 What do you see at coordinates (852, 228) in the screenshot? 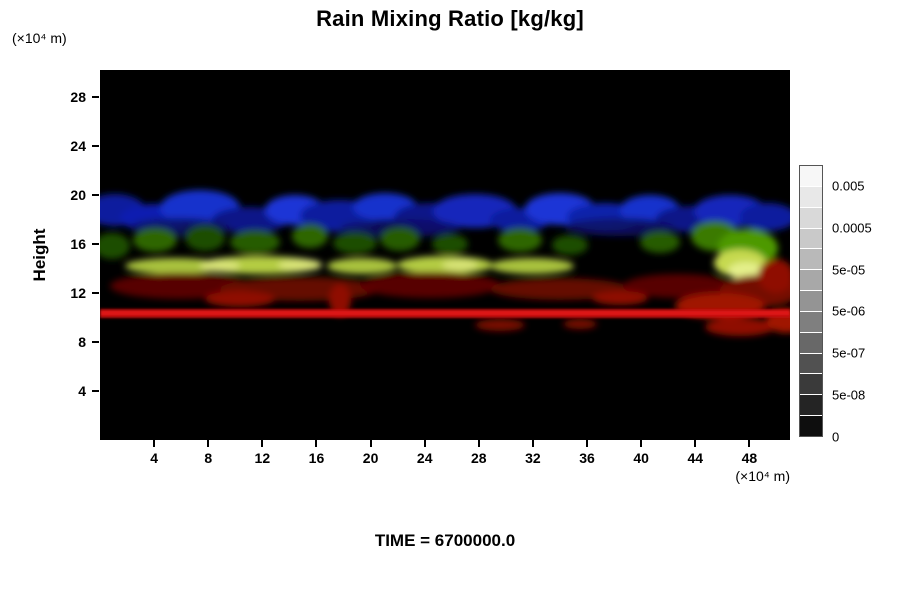
I see `colorbar-label: 0.0005` at bounding box center [852, 228].